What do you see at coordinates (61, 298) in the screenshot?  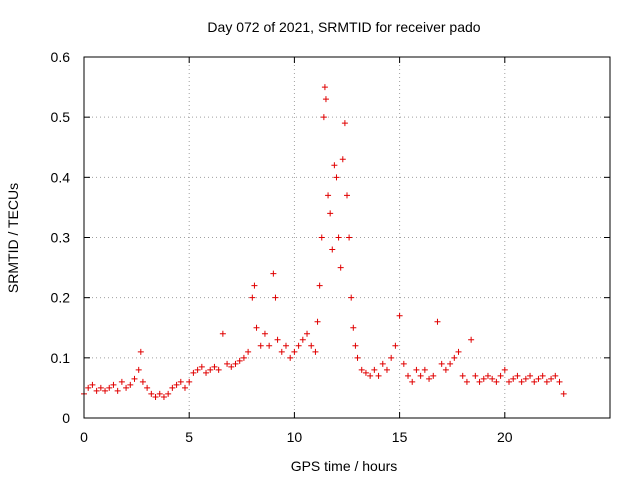 I see `y-tick-label: 0.2` at bounding box center [61, 298].